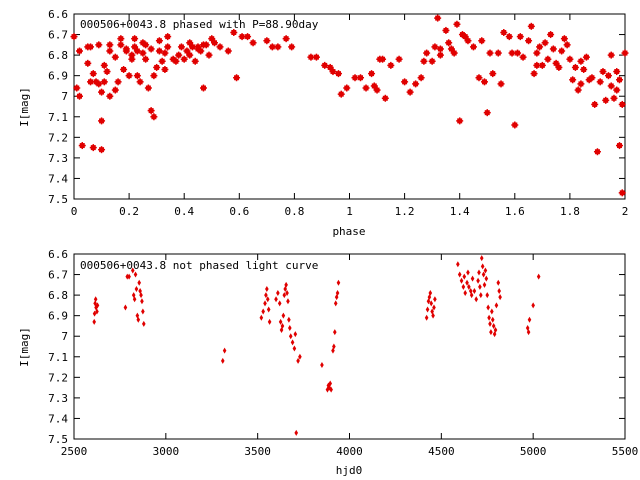 This screenshot has height=480, width=640. What do you see at coordinates (349, 451) in the screenshot?
I see `x-tick-label: 4000` at bounding box center [349, 451].